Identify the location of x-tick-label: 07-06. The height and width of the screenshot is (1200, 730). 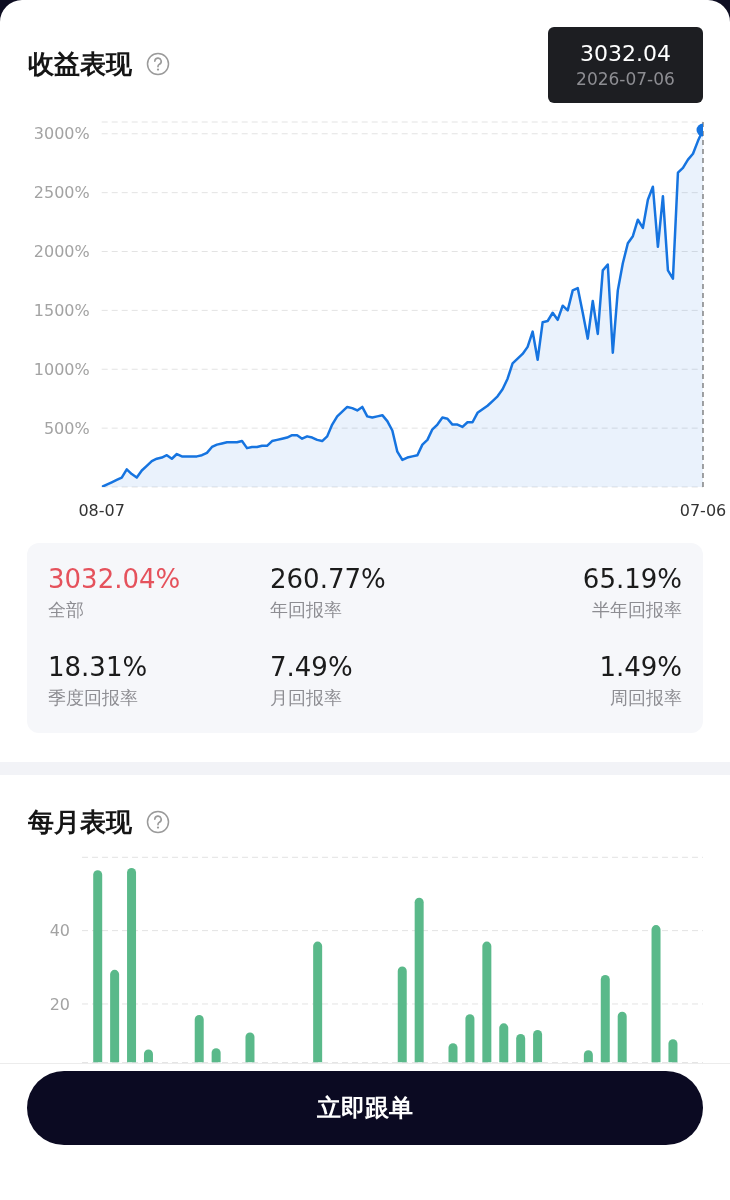
(703, 511).